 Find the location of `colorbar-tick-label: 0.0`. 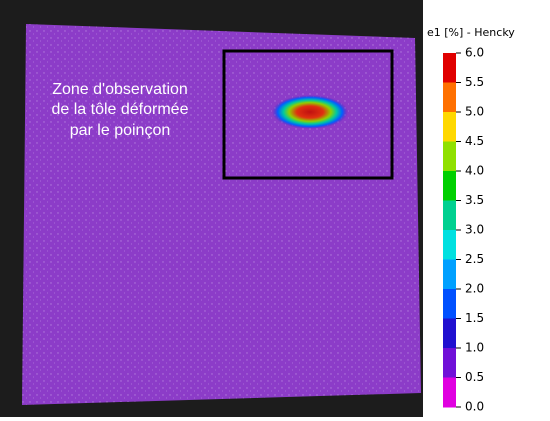

colorbar-tick-label: 0.0 is located at coordinates (474, 407).